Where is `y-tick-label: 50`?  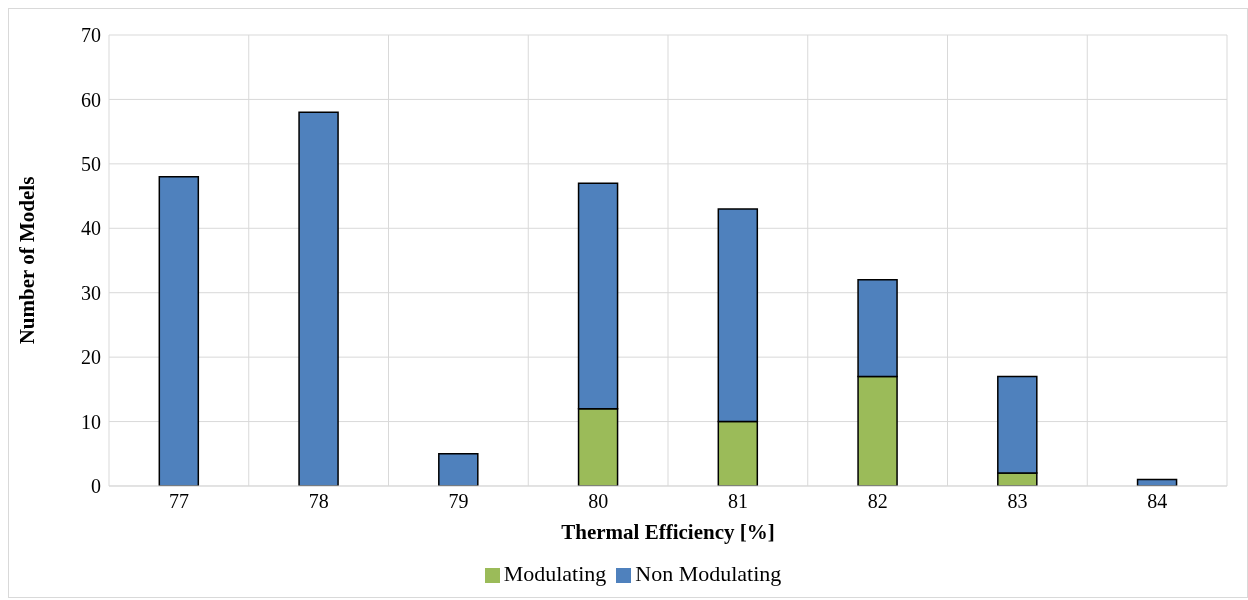 y-tick-label: 50 is located at coordinates (91, 163).